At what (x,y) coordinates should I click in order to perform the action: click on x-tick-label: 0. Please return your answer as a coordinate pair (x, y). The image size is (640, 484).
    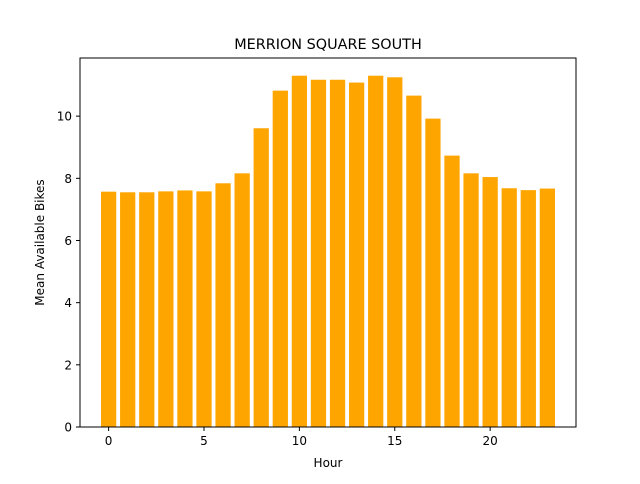
    Looking at the image, I should click on (109, 441).